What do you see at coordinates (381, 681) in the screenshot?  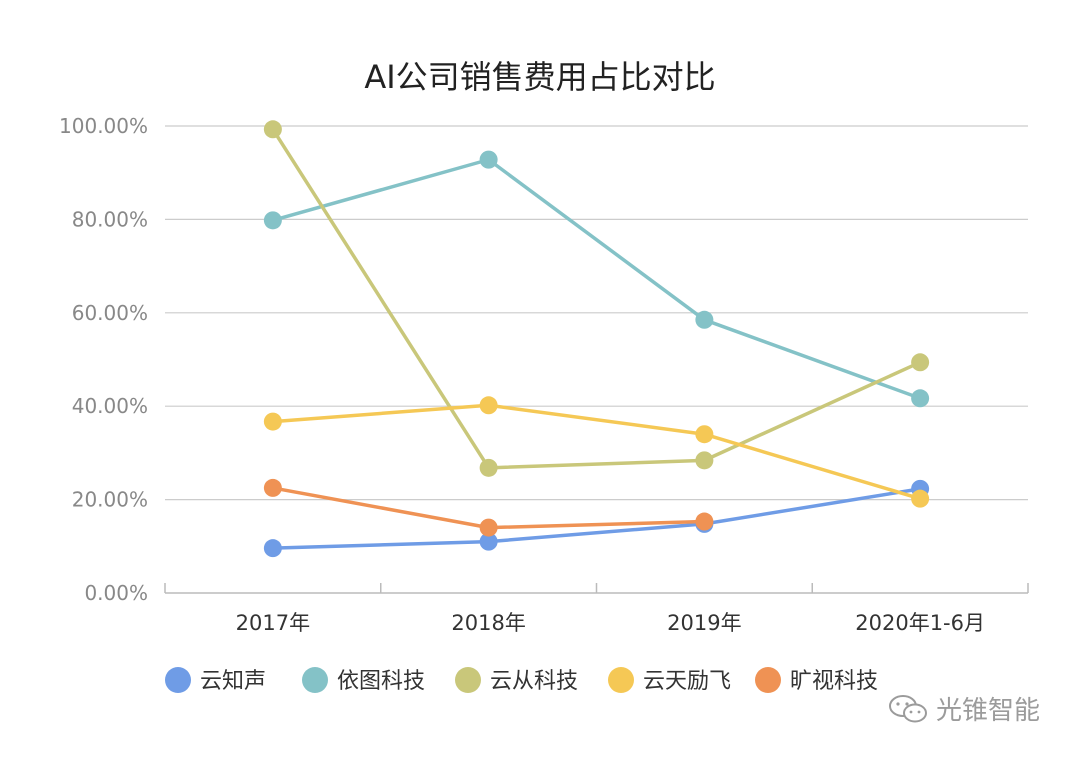 I see `legend-label: 依图科技` at bounding box center [381, 681].